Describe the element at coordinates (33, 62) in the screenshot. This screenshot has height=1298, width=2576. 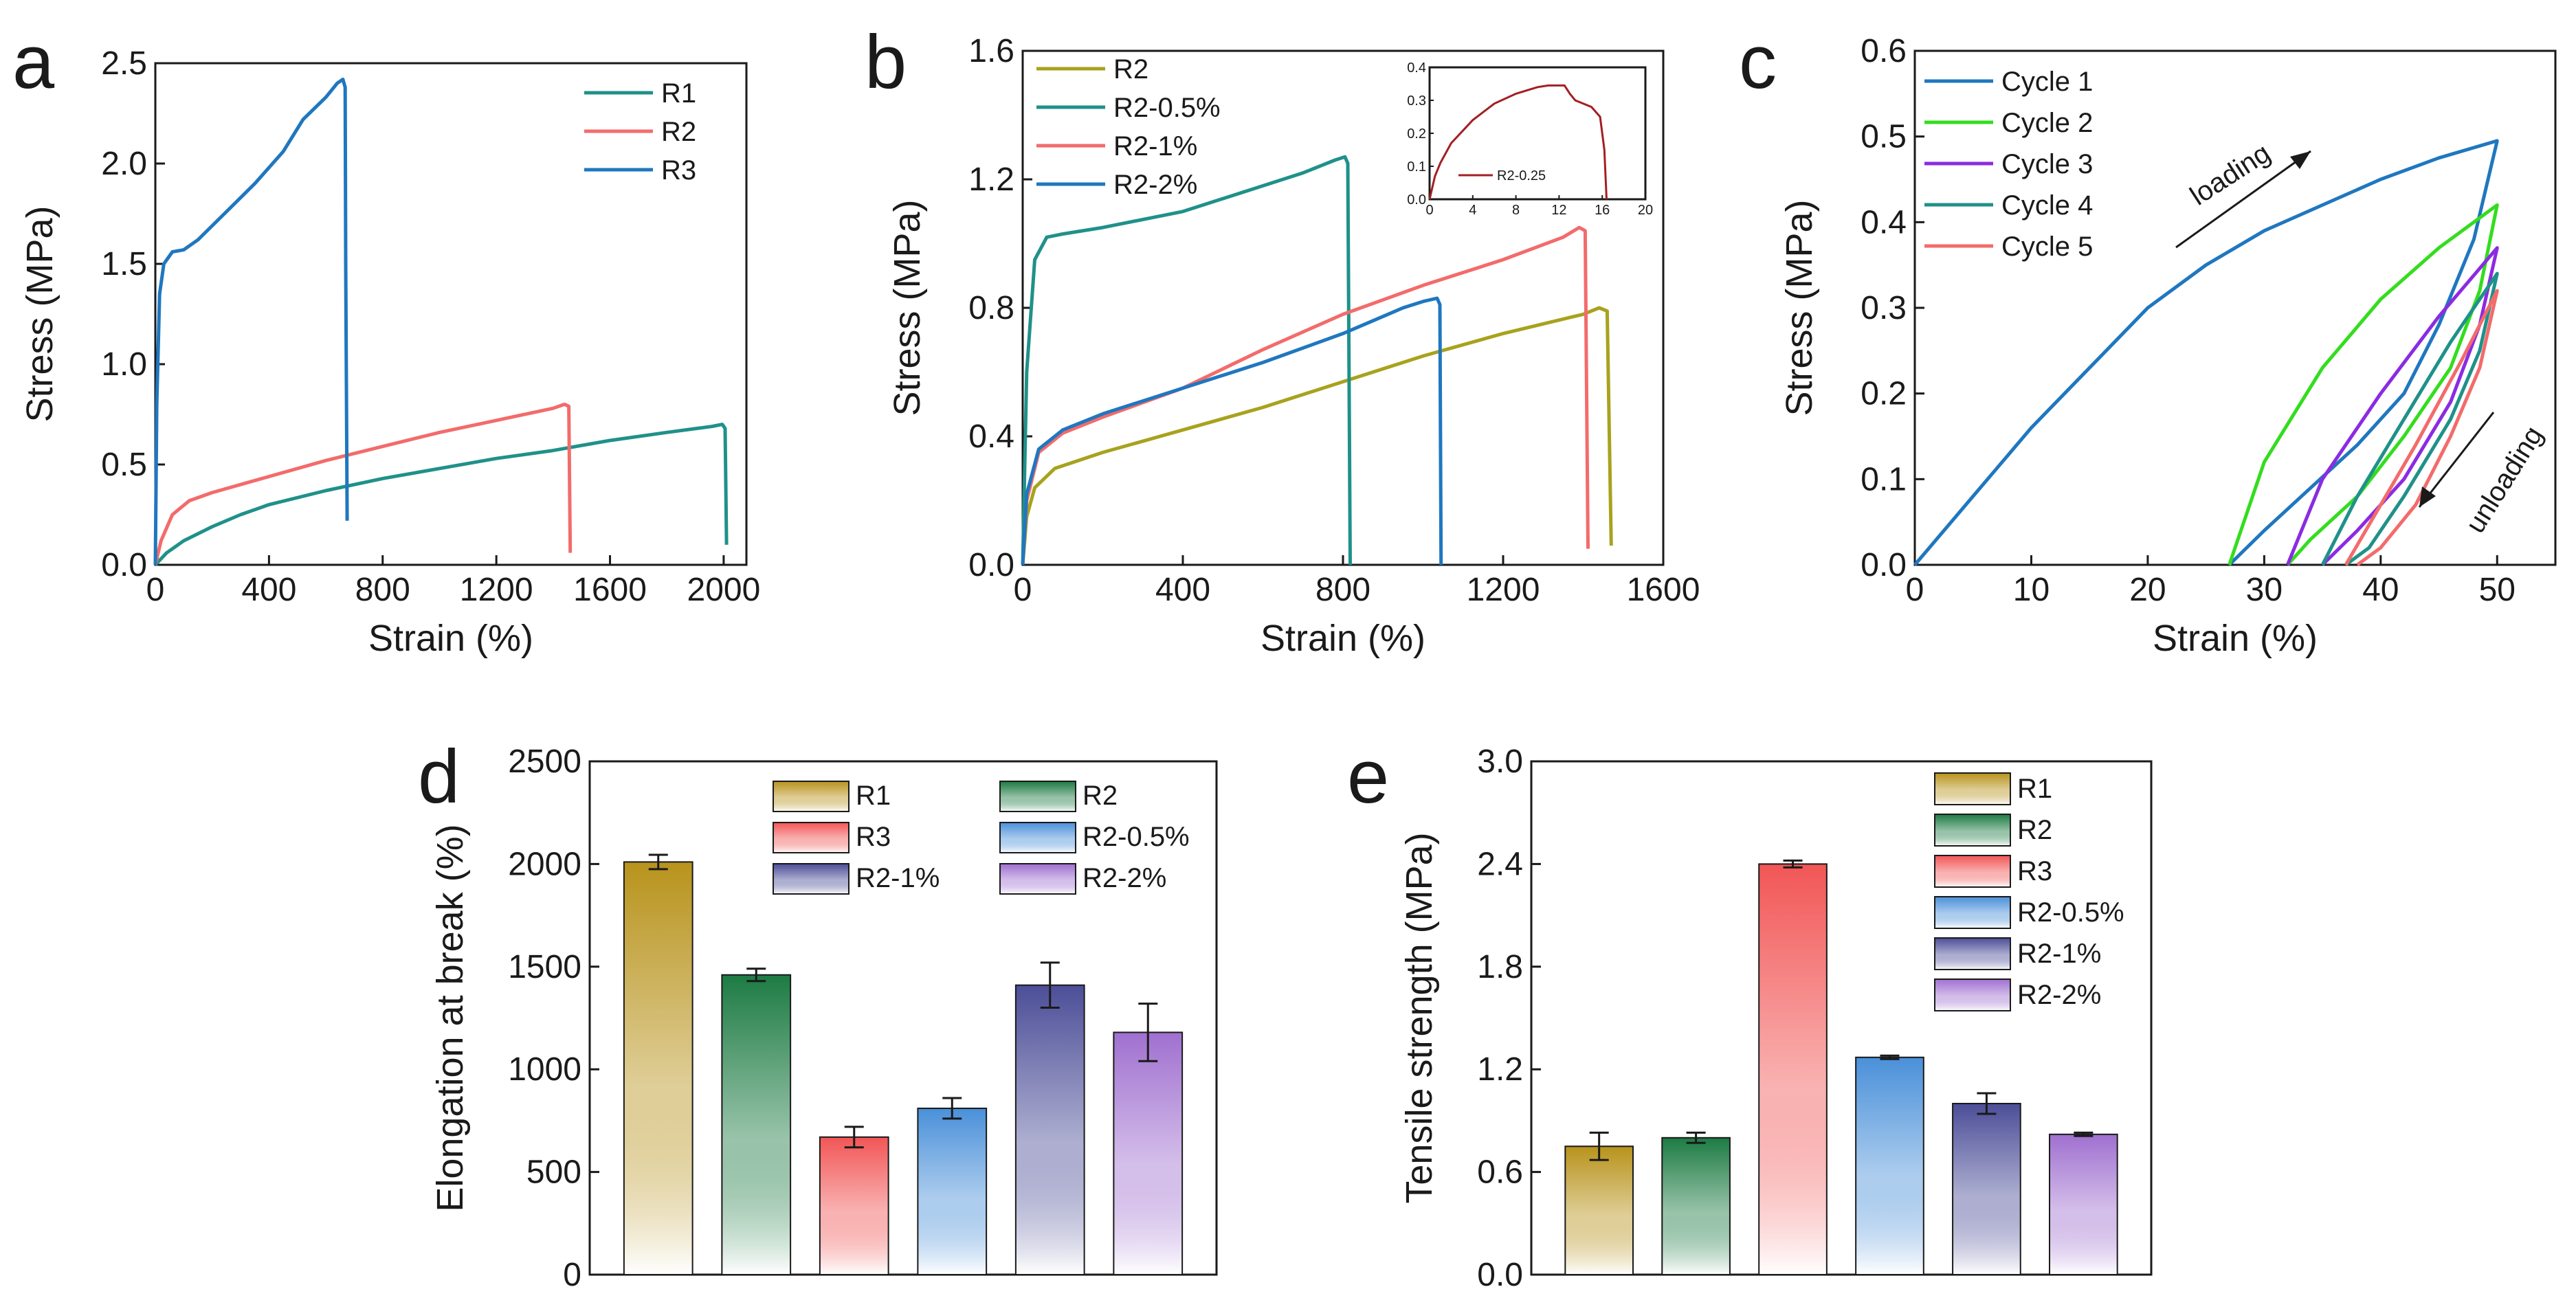
I see `panel-letter-a: a` at that location.